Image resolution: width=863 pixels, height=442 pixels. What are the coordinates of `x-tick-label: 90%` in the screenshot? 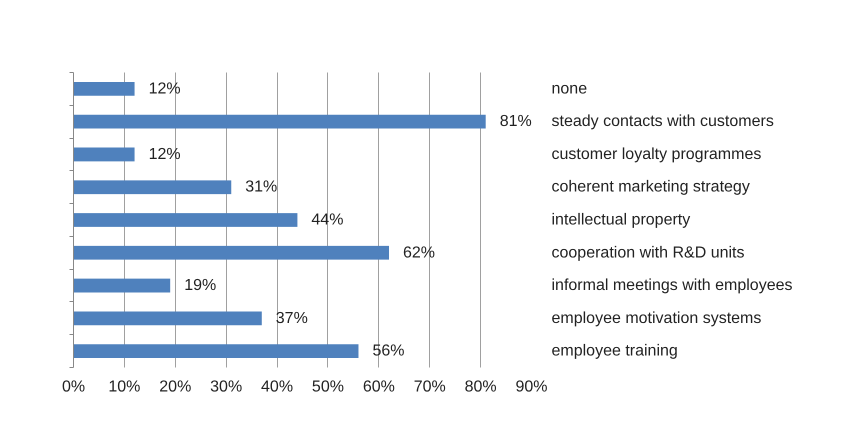 It's located at (531, 387).